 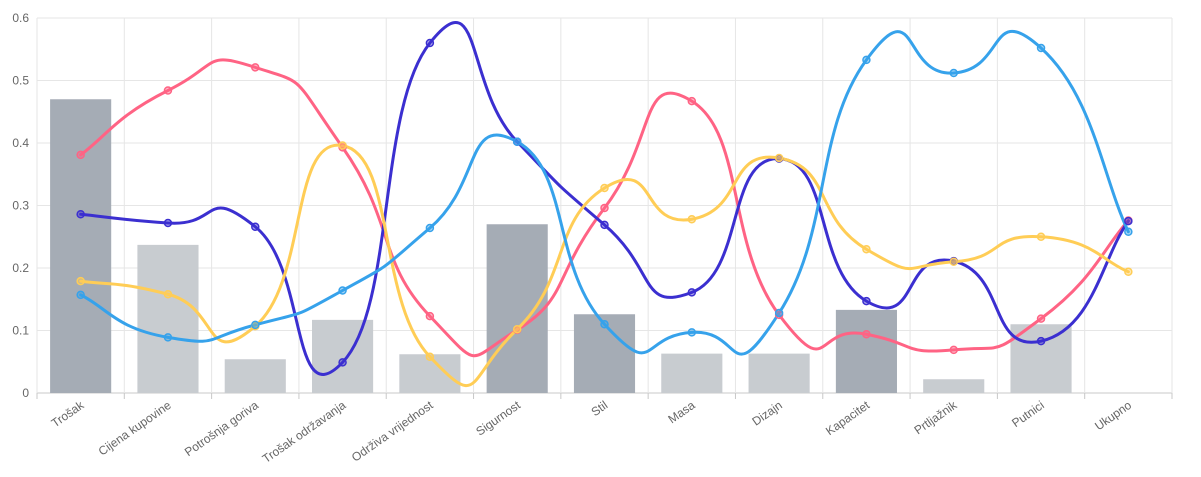 What do you see at coordinates (20, 81) in the screenshot?
I see `y-tick-label: 0.5` at bounding box center [20, 81].